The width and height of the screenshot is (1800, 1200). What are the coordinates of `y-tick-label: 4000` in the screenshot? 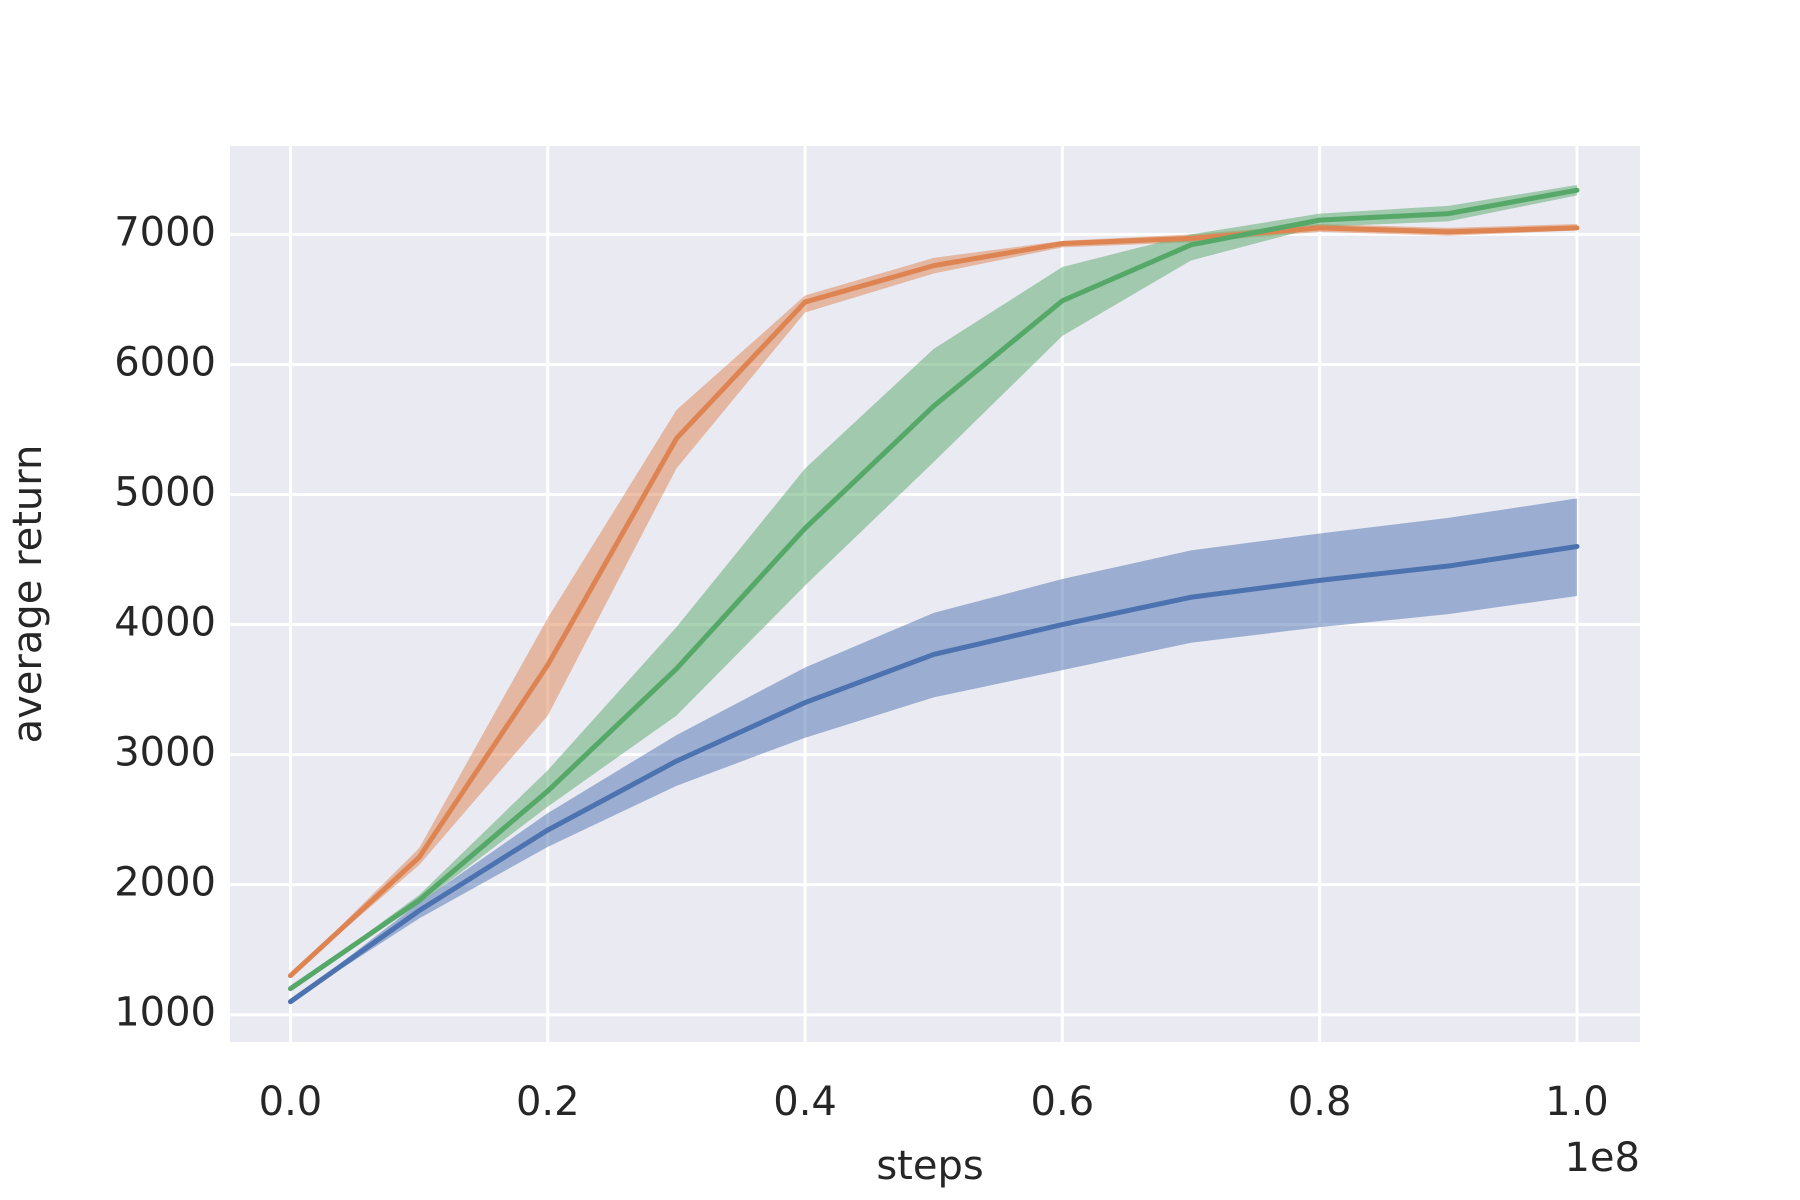 It's located at (165, 623).